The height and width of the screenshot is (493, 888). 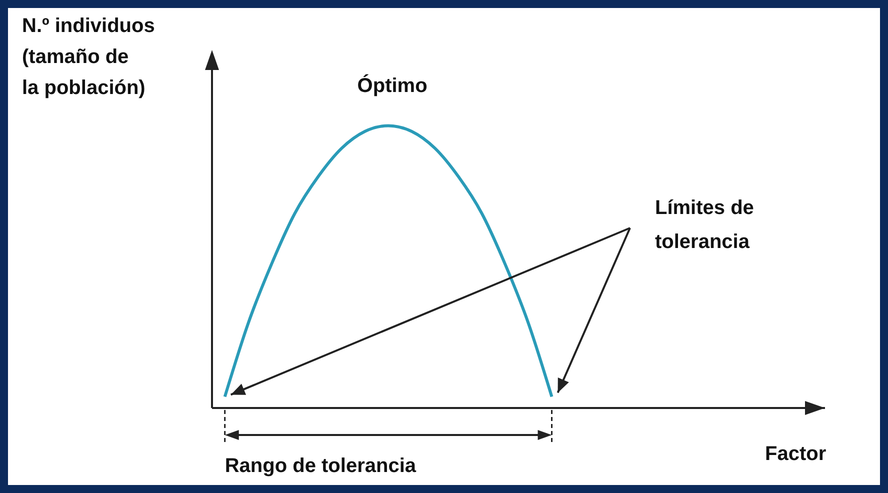 What do you see at coordinates (795, 454) in the screenshot?
I see `x-axis-title: Factor` at bounding box center [795, 454].